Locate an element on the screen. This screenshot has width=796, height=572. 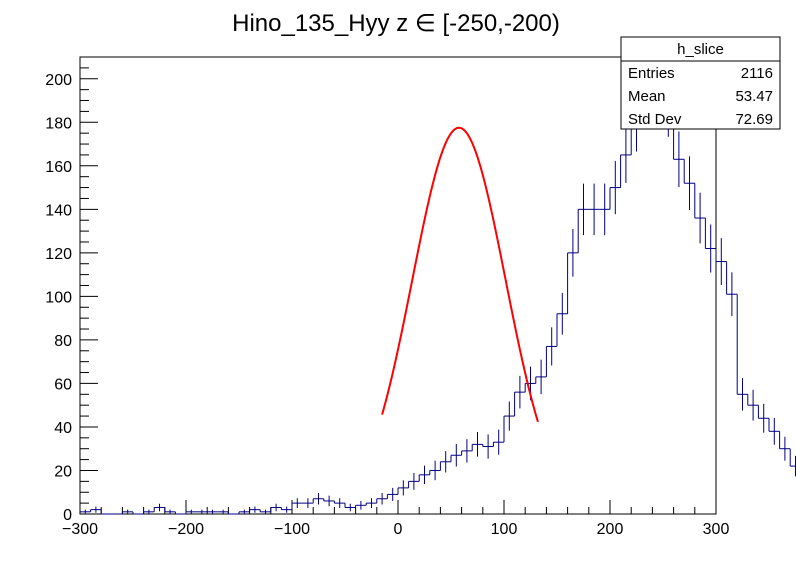
y-tick-label: 40 is located at coordinates (63, 428).